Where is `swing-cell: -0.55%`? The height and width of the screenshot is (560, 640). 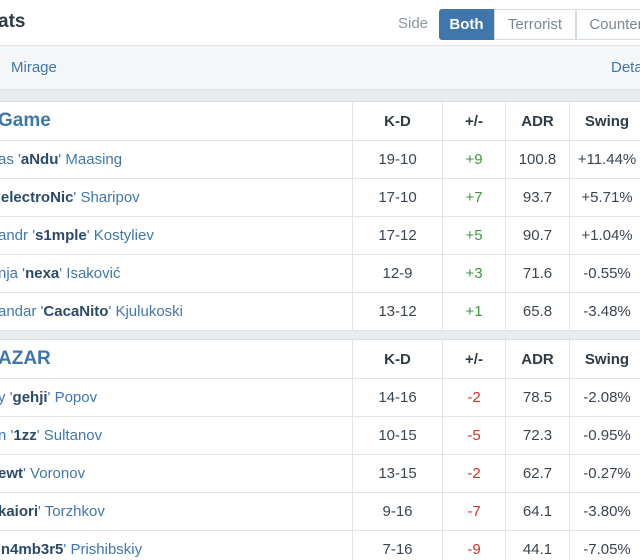 swing-cell: -0.55% is located at coordinates (604, 273).